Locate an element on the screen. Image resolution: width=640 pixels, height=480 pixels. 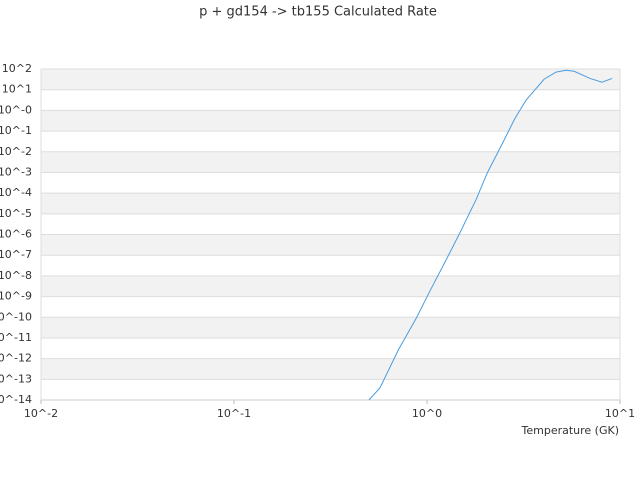
y-tick-label: 10^-9 is located at coordinates (16, 296).